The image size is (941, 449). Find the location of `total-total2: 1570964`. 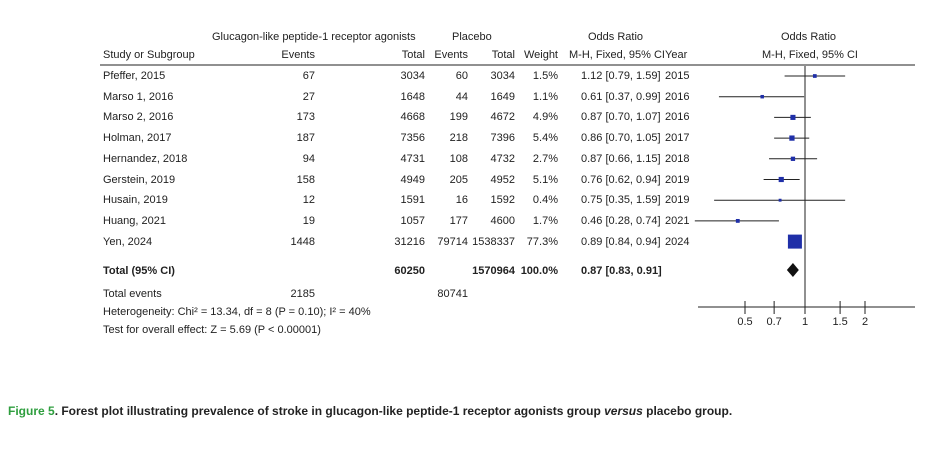

total-total2: 1570964 is located at coordinates (493, 271).